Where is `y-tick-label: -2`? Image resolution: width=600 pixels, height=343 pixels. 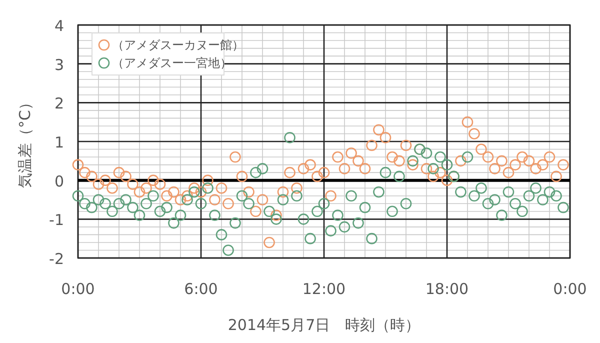
y-tick-label: -2 is located at coordinates (56, 259).